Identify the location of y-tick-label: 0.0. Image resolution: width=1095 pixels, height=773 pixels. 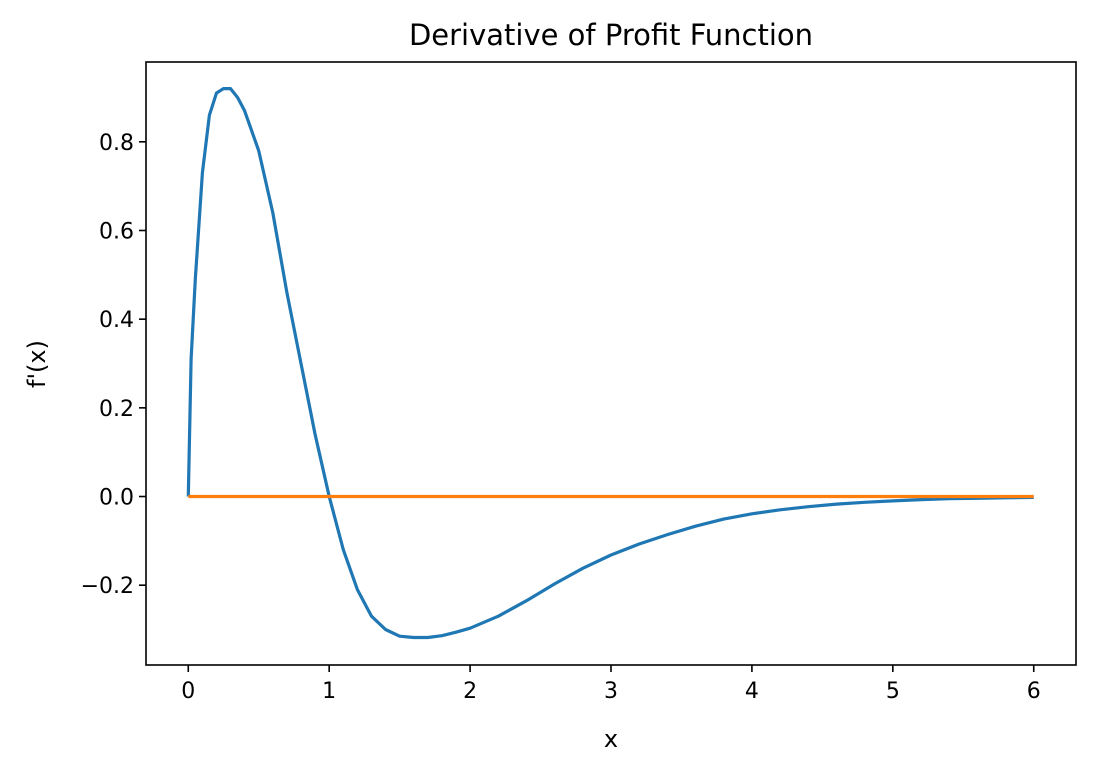
(116, 498).